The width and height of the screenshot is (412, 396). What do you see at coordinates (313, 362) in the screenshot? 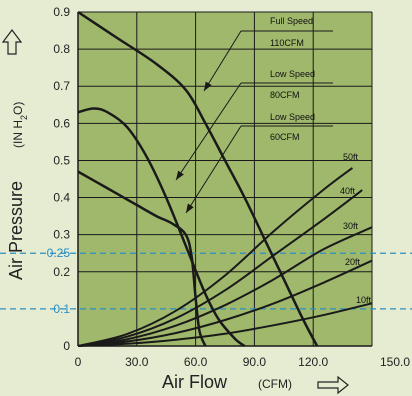
I see `x-tick-label: 120.0` at bounding box center [313, 362].